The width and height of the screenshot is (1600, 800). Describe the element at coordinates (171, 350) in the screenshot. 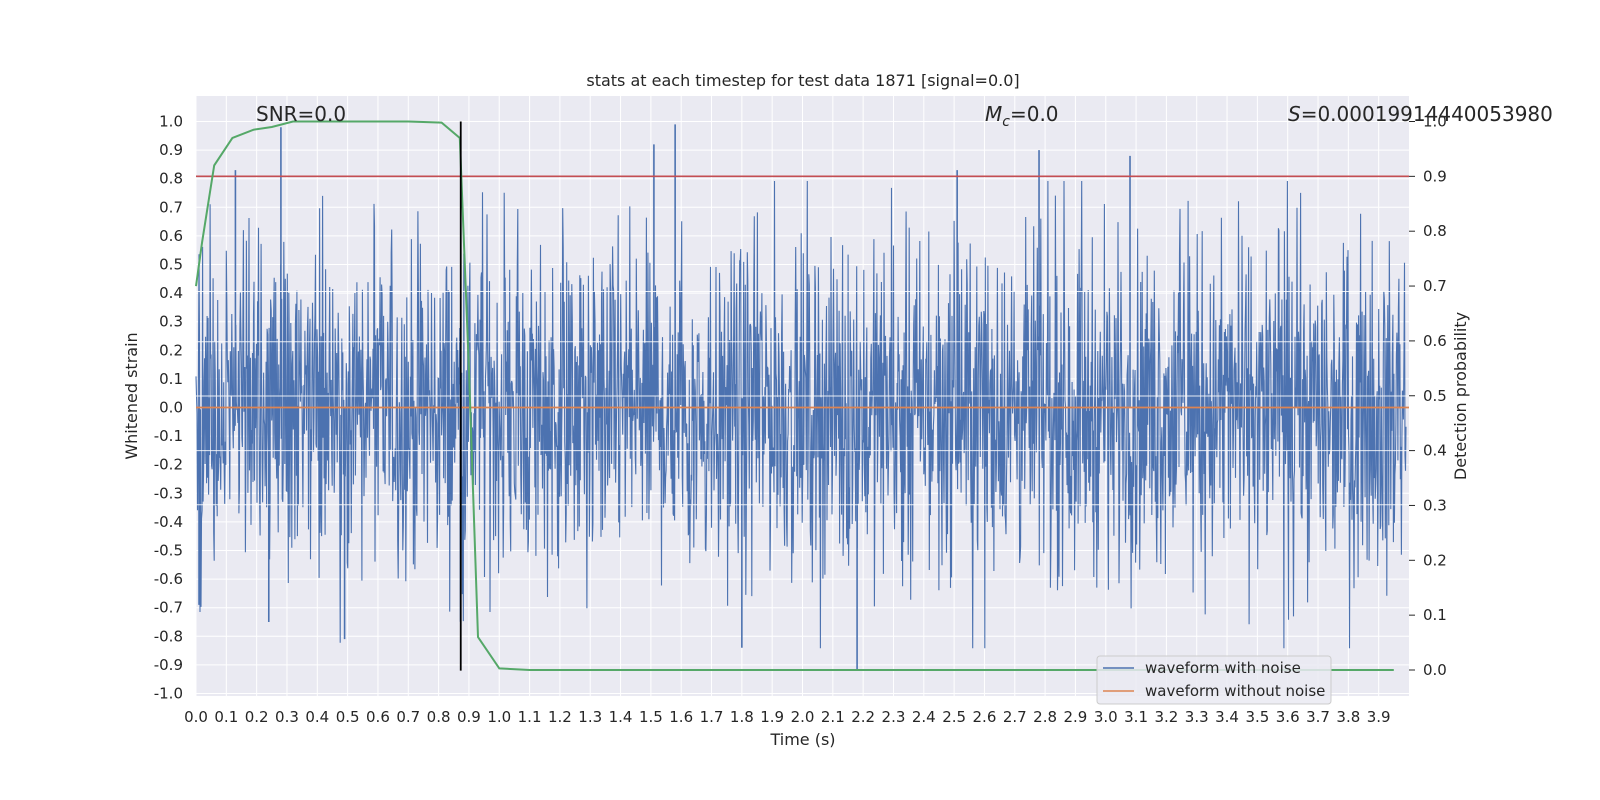

I see `y-tick-label: 0.2` at that location.